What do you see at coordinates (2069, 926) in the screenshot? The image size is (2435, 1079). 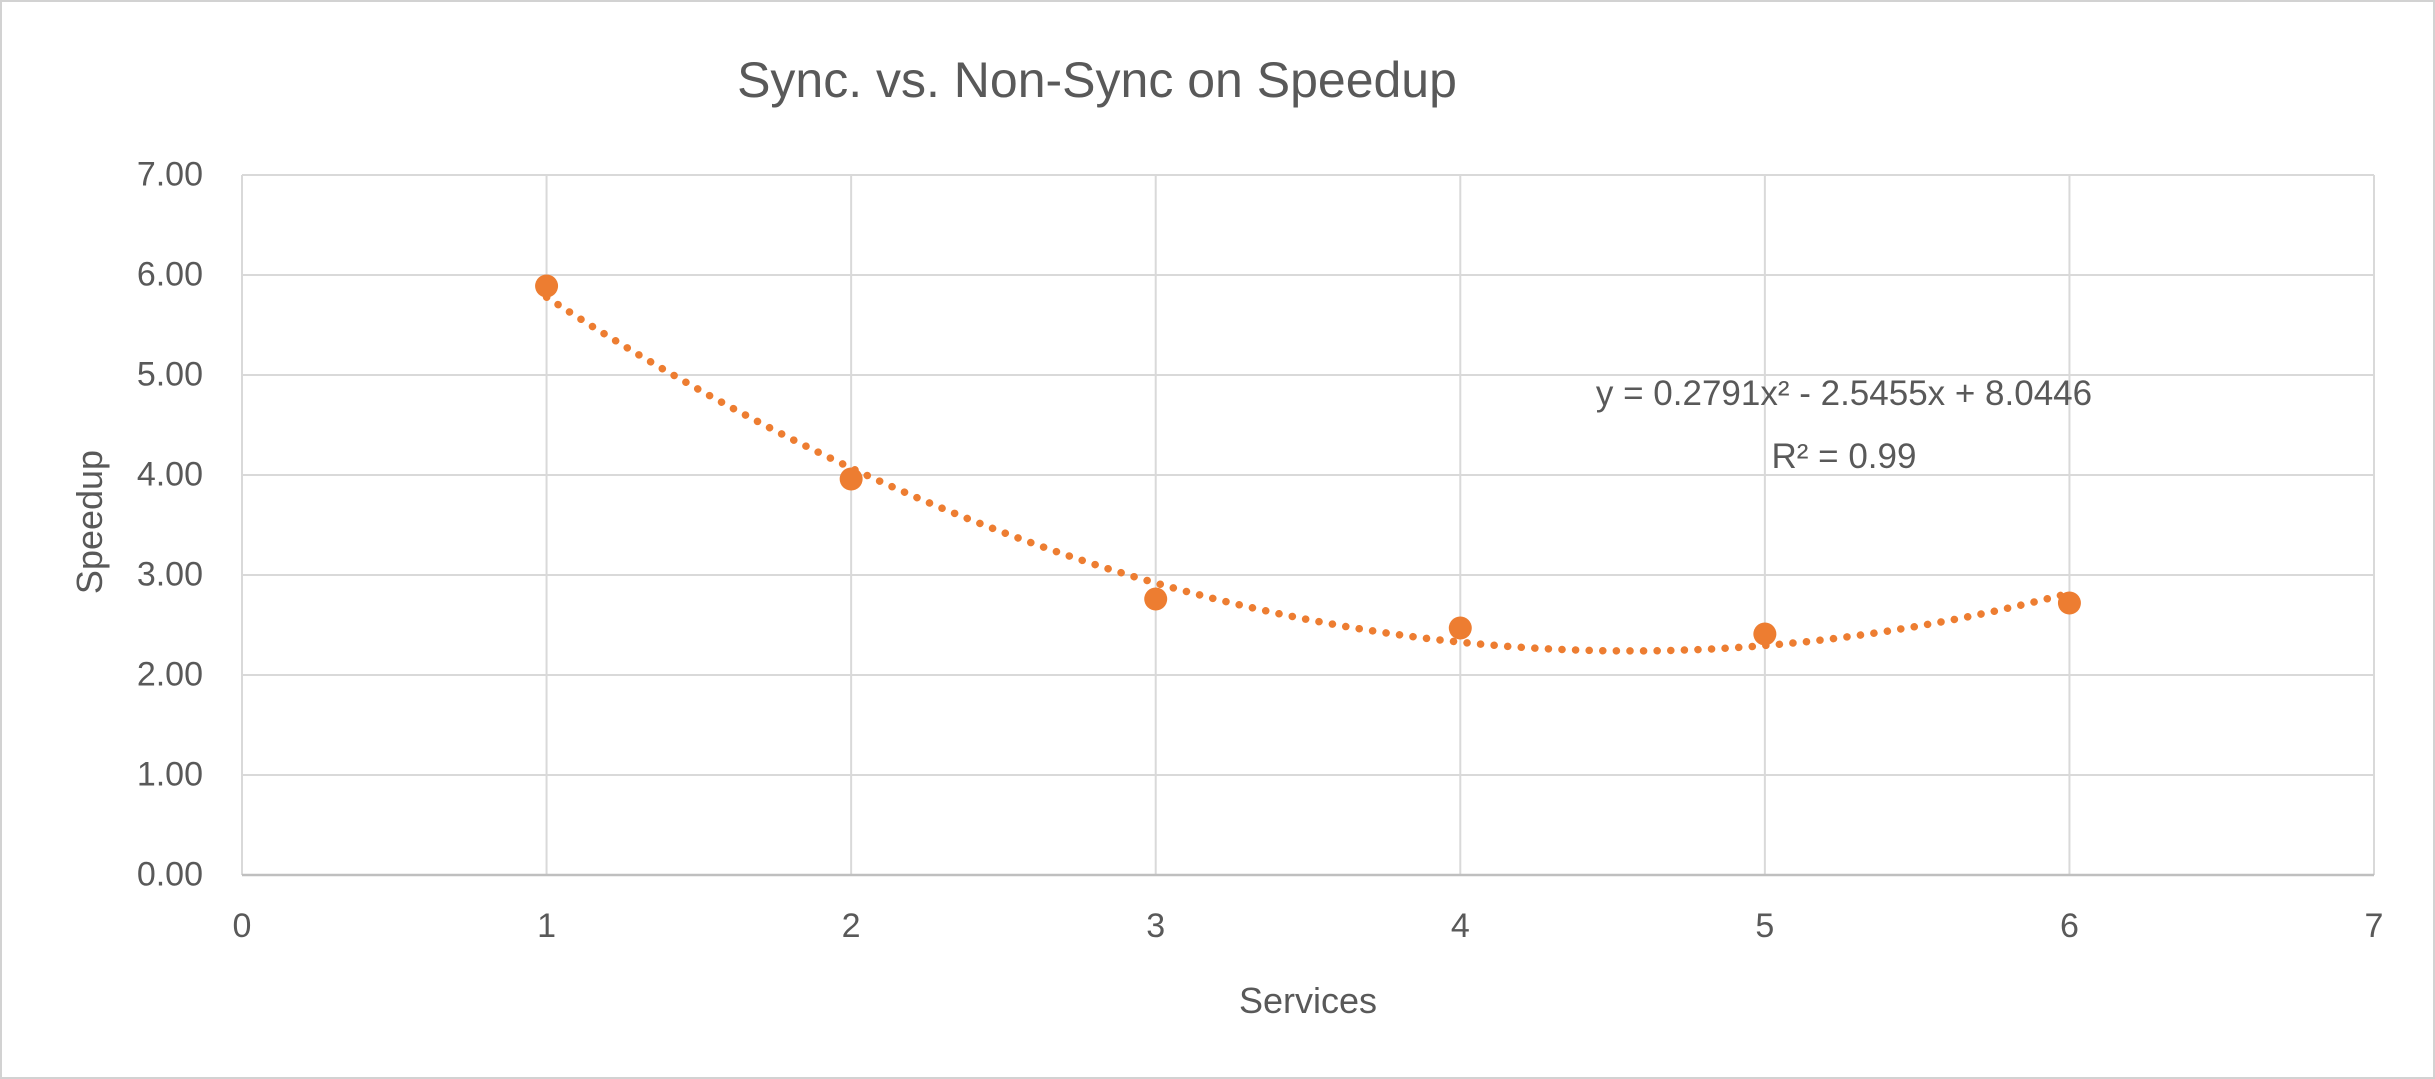 I see `x-tick-label: 6` at bounding box center [2069, 926].